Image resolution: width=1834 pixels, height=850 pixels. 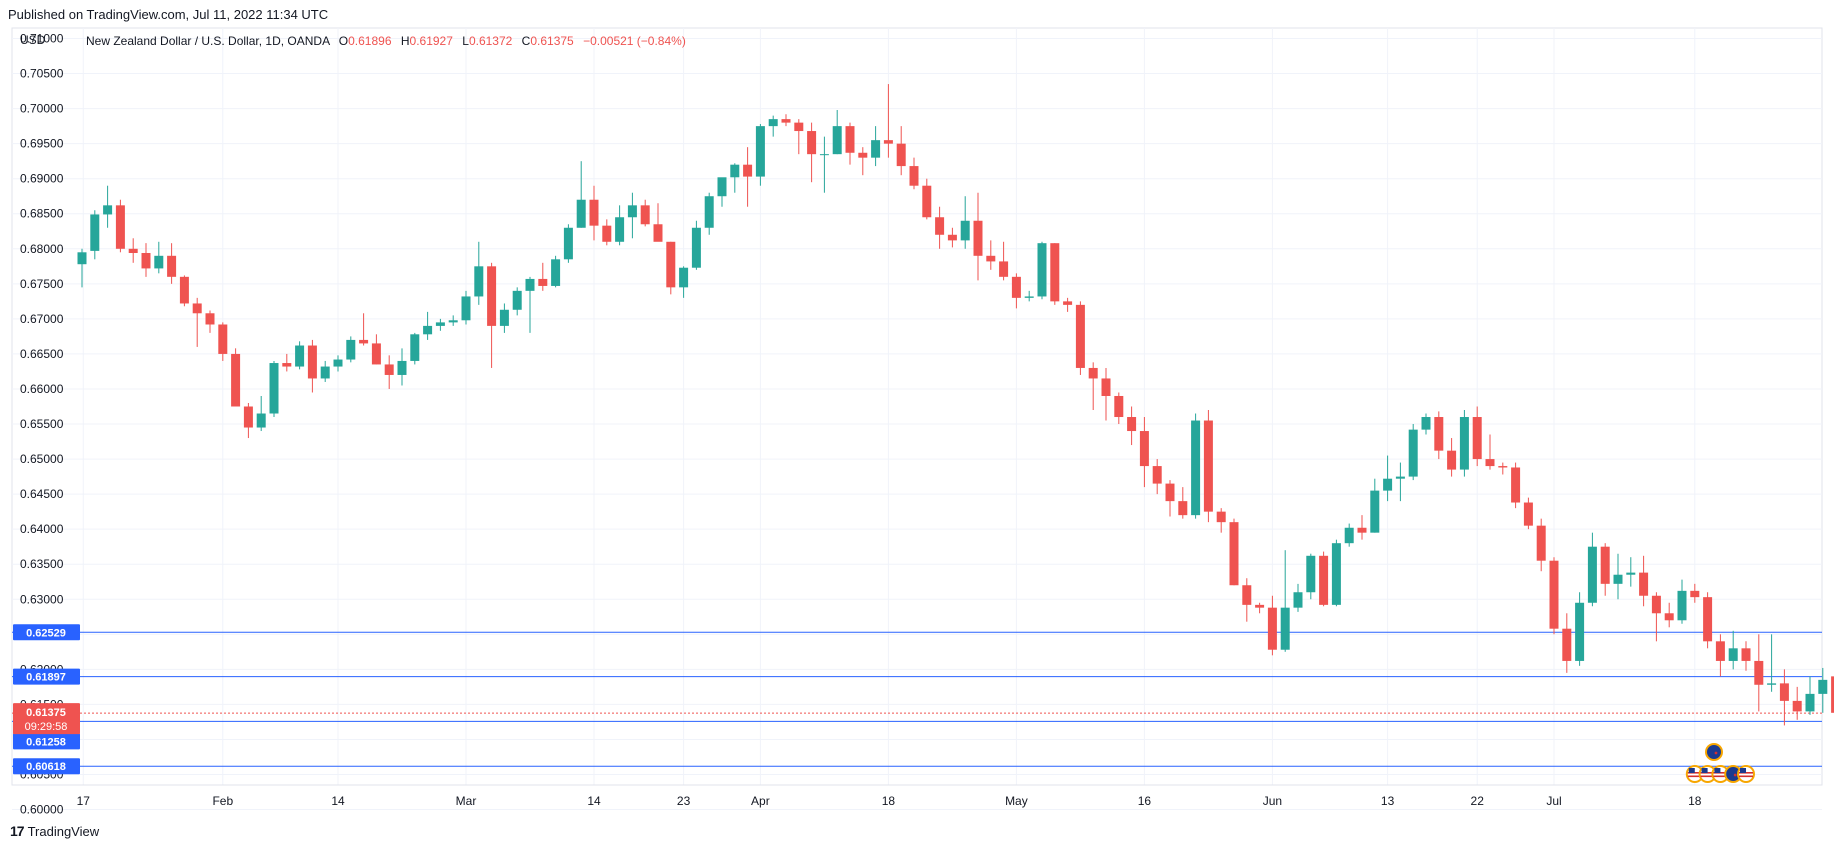 I want to click on time-axis: 17 Feb 14 Mar 14 23 Apr 18 May 16 Jun 13 22 Jul 18, so click(x=917, y=796).